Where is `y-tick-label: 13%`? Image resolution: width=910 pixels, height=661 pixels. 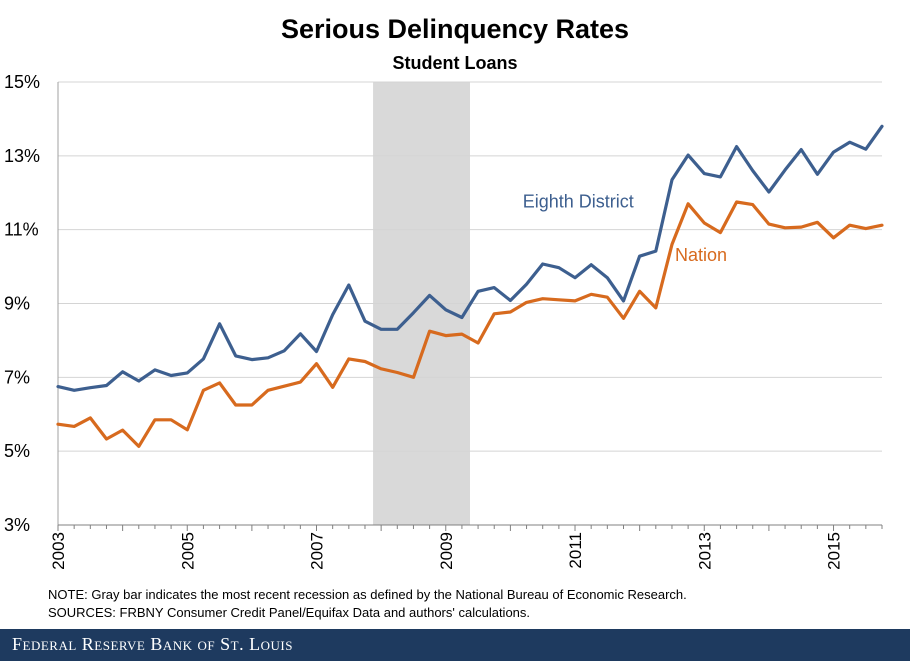 y-tick-label: 13% is located at coordinates (22, 156).